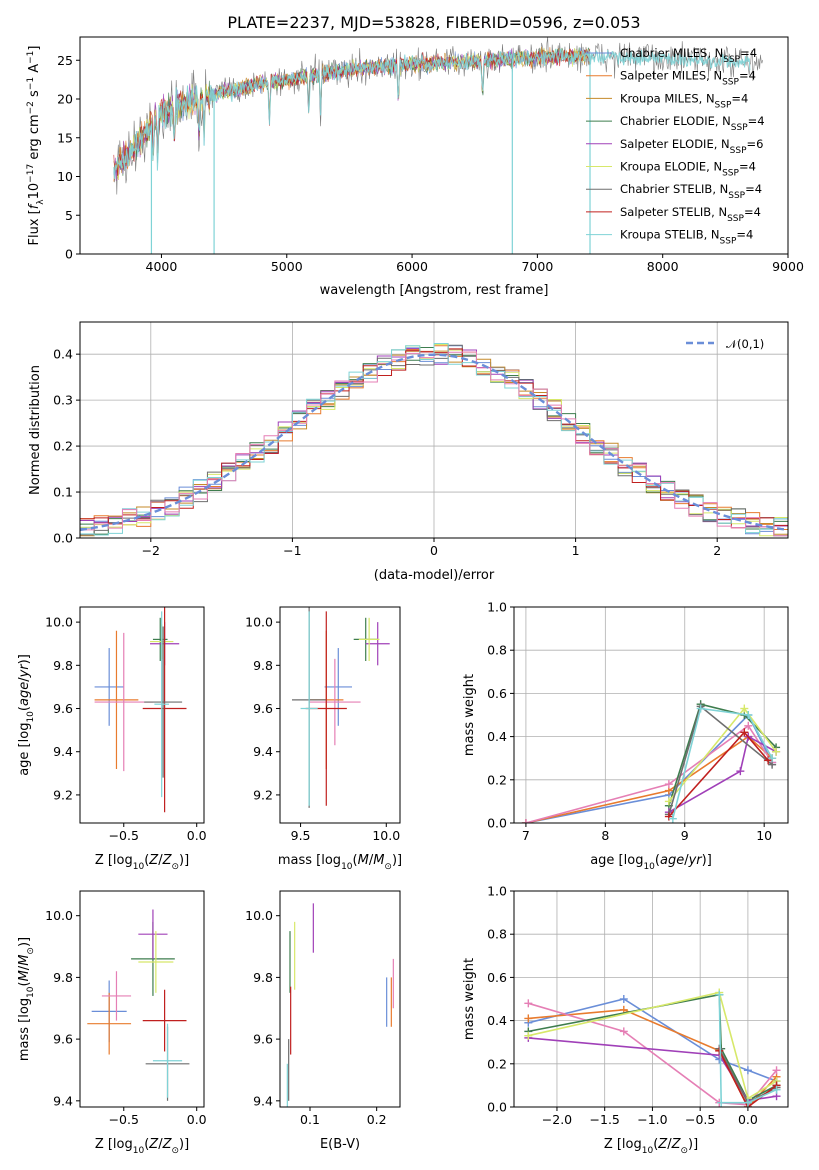 This screenshot has height=1170, width=819. I want to click on y-axis-label: mass weight, so click(469, 715).